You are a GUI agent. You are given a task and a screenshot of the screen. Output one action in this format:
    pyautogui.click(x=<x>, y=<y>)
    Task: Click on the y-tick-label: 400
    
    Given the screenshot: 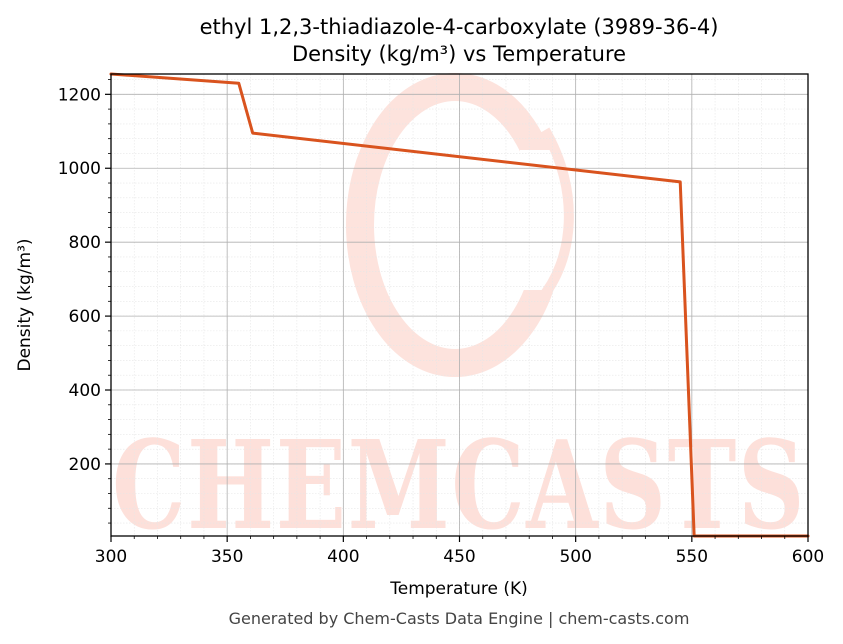 What is the action you would take?
    pyautogui.click(x=85, y=391)
    